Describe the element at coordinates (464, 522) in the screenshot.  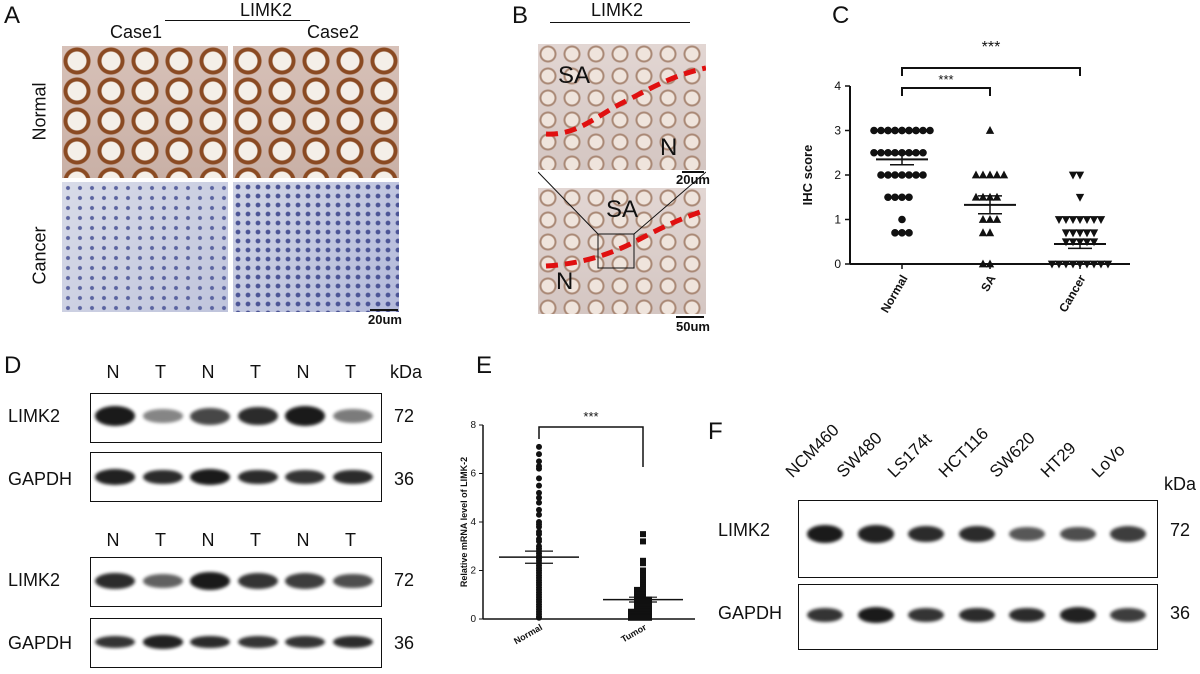
I see `e-y-axis-label: Relative mRNA level of LIMK-2` at that location.